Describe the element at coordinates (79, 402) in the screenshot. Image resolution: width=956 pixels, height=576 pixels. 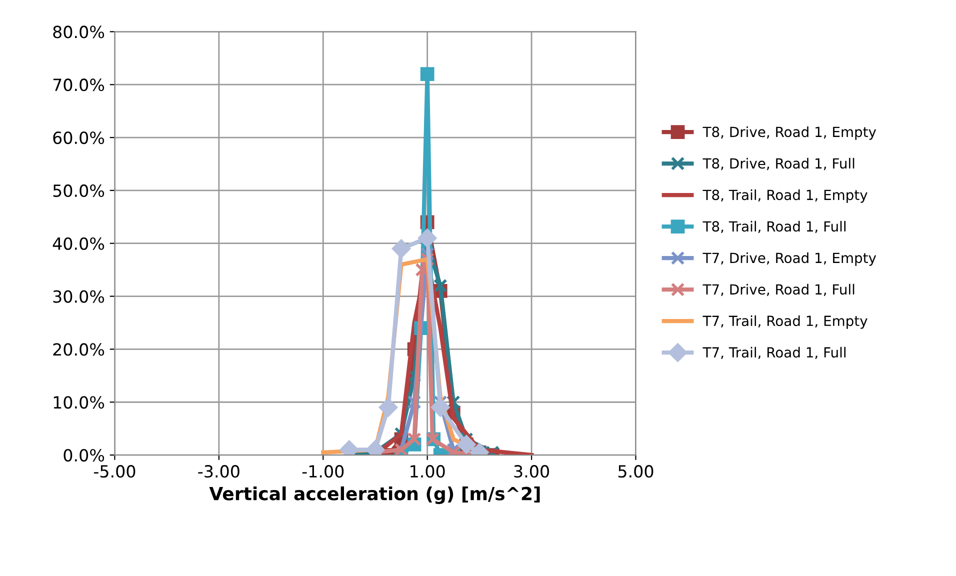
I see `y-tick-label: 10.0%` at that location.